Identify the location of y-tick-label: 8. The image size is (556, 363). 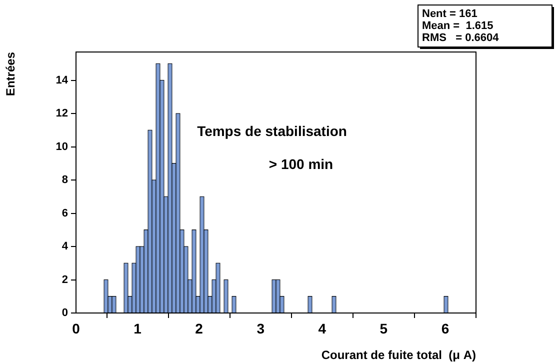
(65, 180).